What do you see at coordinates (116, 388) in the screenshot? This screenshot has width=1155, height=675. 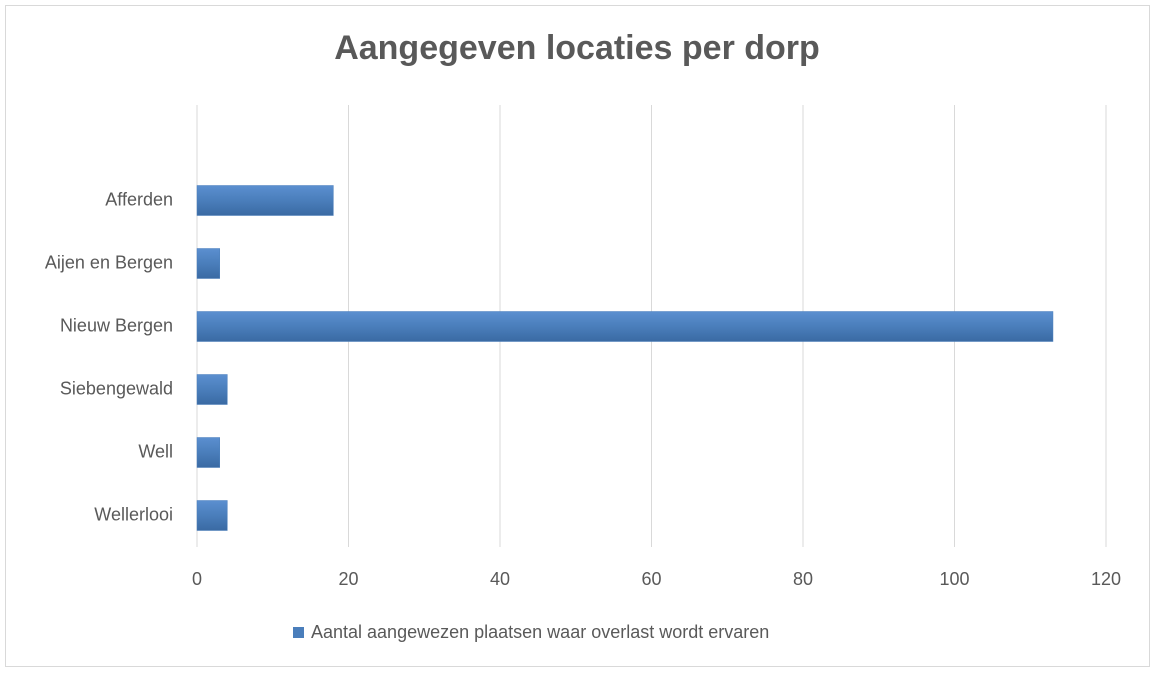 I see `y-tick-label: Siebengewald` at bounding box center [116, 388].